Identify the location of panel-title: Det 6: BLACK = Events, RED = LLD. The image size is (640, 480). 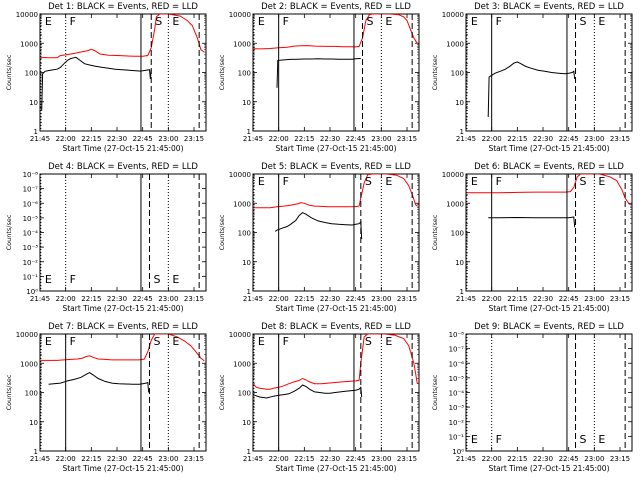
(549, 167).